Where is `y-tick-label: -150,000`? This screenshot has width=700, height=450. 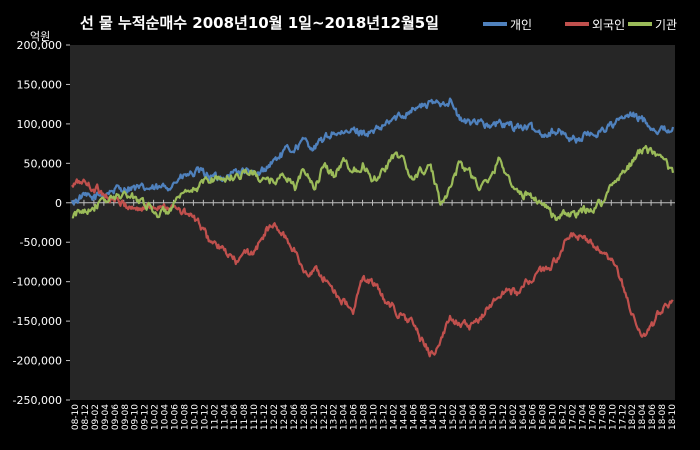
y-tick-label: -150,000 is located at coordinates (37, 321).